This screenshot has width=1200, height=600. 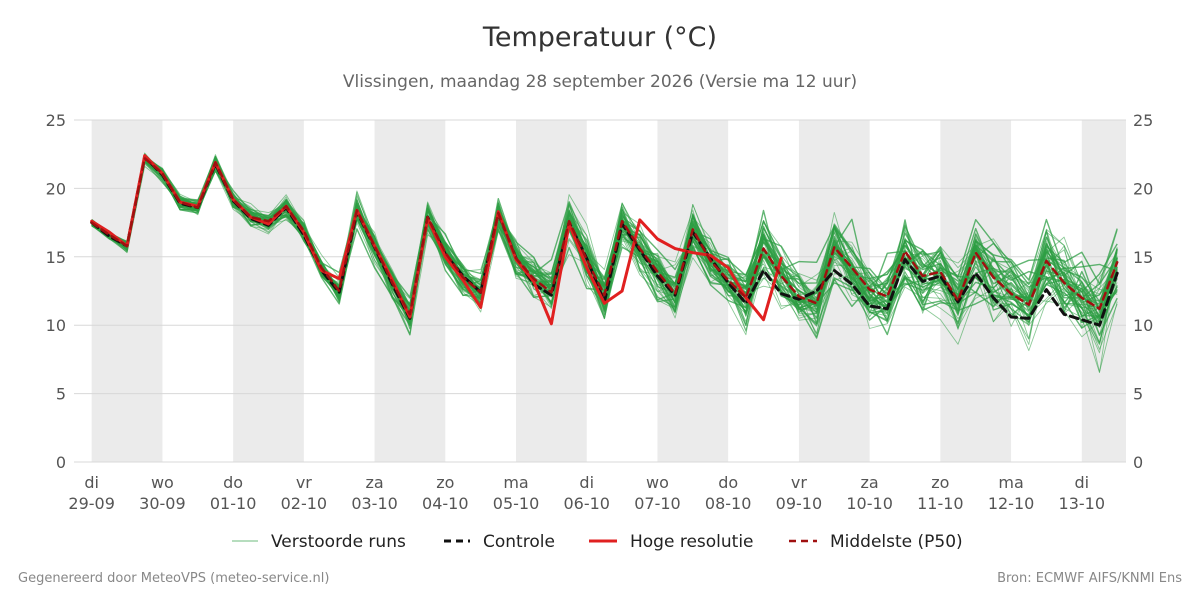 What do you see at coordinates (1143, 257) in the screenshot?
I see `y-tick-right-15: 15` at bounding box center [1143, 257].